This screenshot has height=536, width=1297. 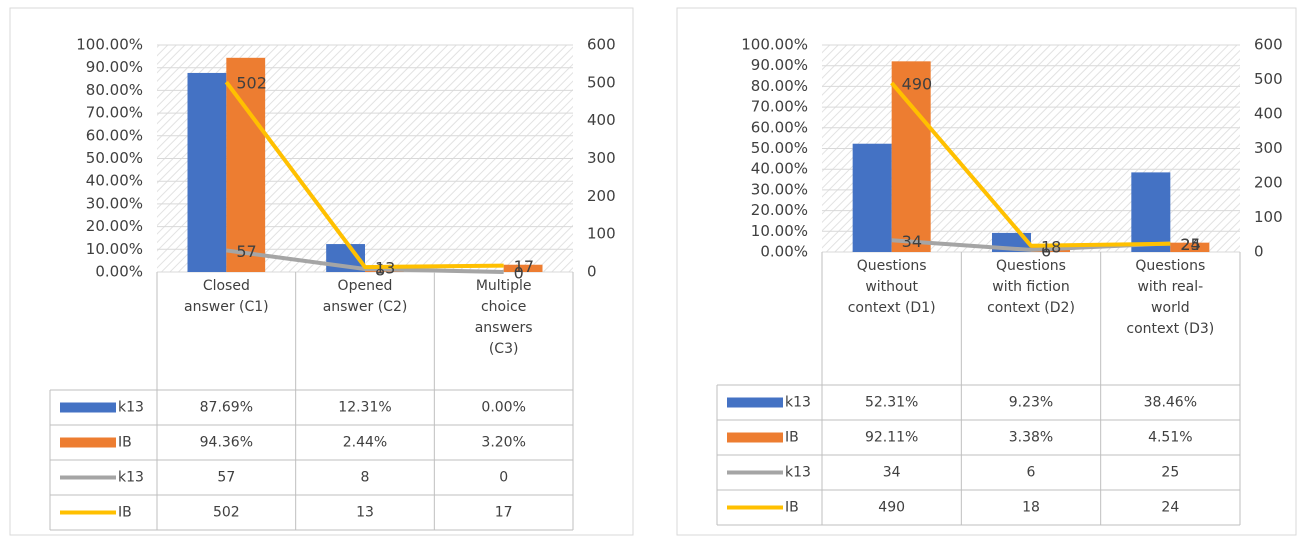 I want to click on table-value: 3.38%, so click(x=1031, y=438).